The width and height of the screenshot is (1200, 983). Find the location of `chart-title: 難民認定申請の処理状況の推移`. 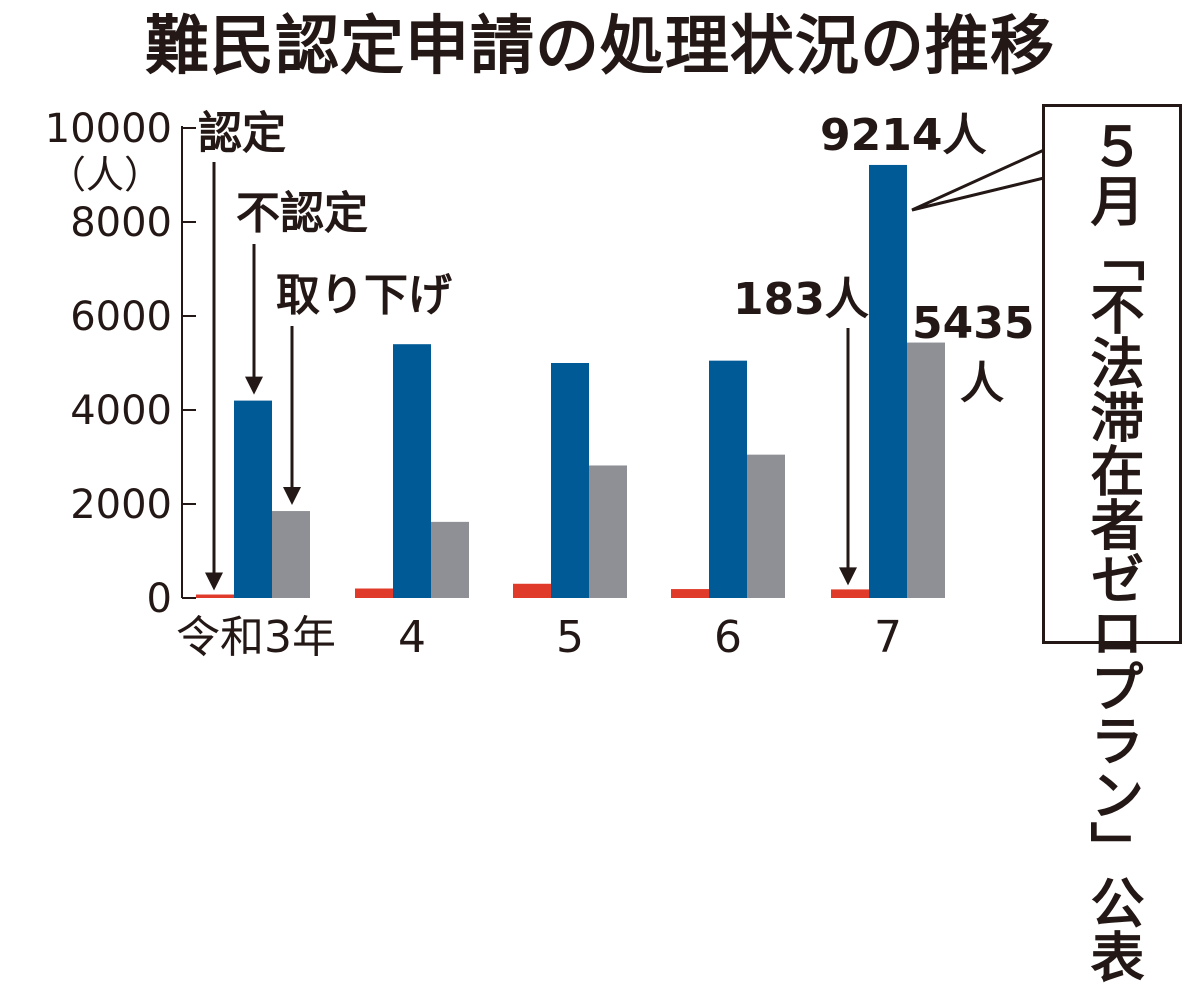

chart-title: 難民認定申請の処理状況の推移 is located at coordinates (600, 47).